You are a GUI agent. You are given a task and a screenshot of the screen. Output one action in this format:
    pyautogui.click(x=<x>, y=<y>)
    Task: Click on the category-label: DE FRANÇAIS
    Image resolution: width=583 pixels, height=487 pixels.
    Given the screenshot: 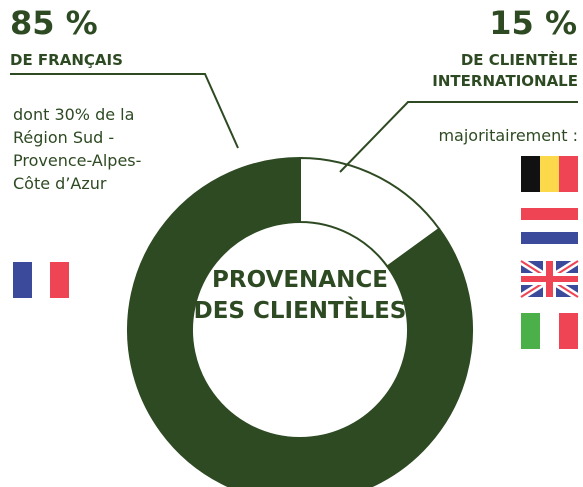 What is the action you would take?
    pyautogui.click(x=66, y=60)
    